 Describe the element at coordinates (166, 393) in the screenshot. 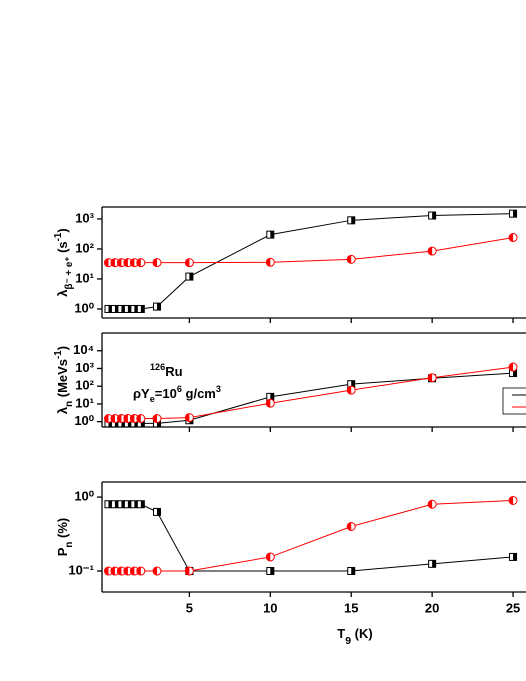

I see `label-part: =10` at that location.